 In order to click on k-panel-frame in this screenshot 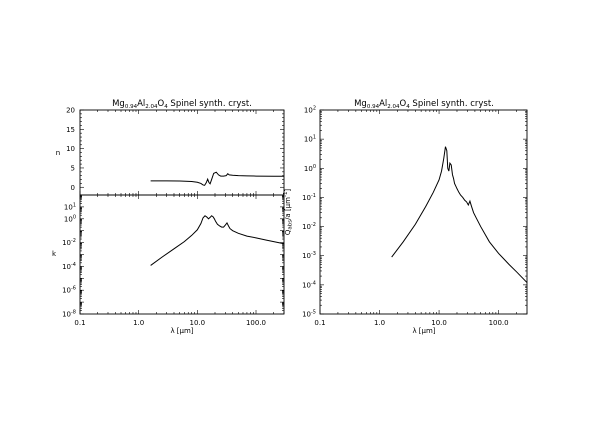, I will do `click(182, 254)`.